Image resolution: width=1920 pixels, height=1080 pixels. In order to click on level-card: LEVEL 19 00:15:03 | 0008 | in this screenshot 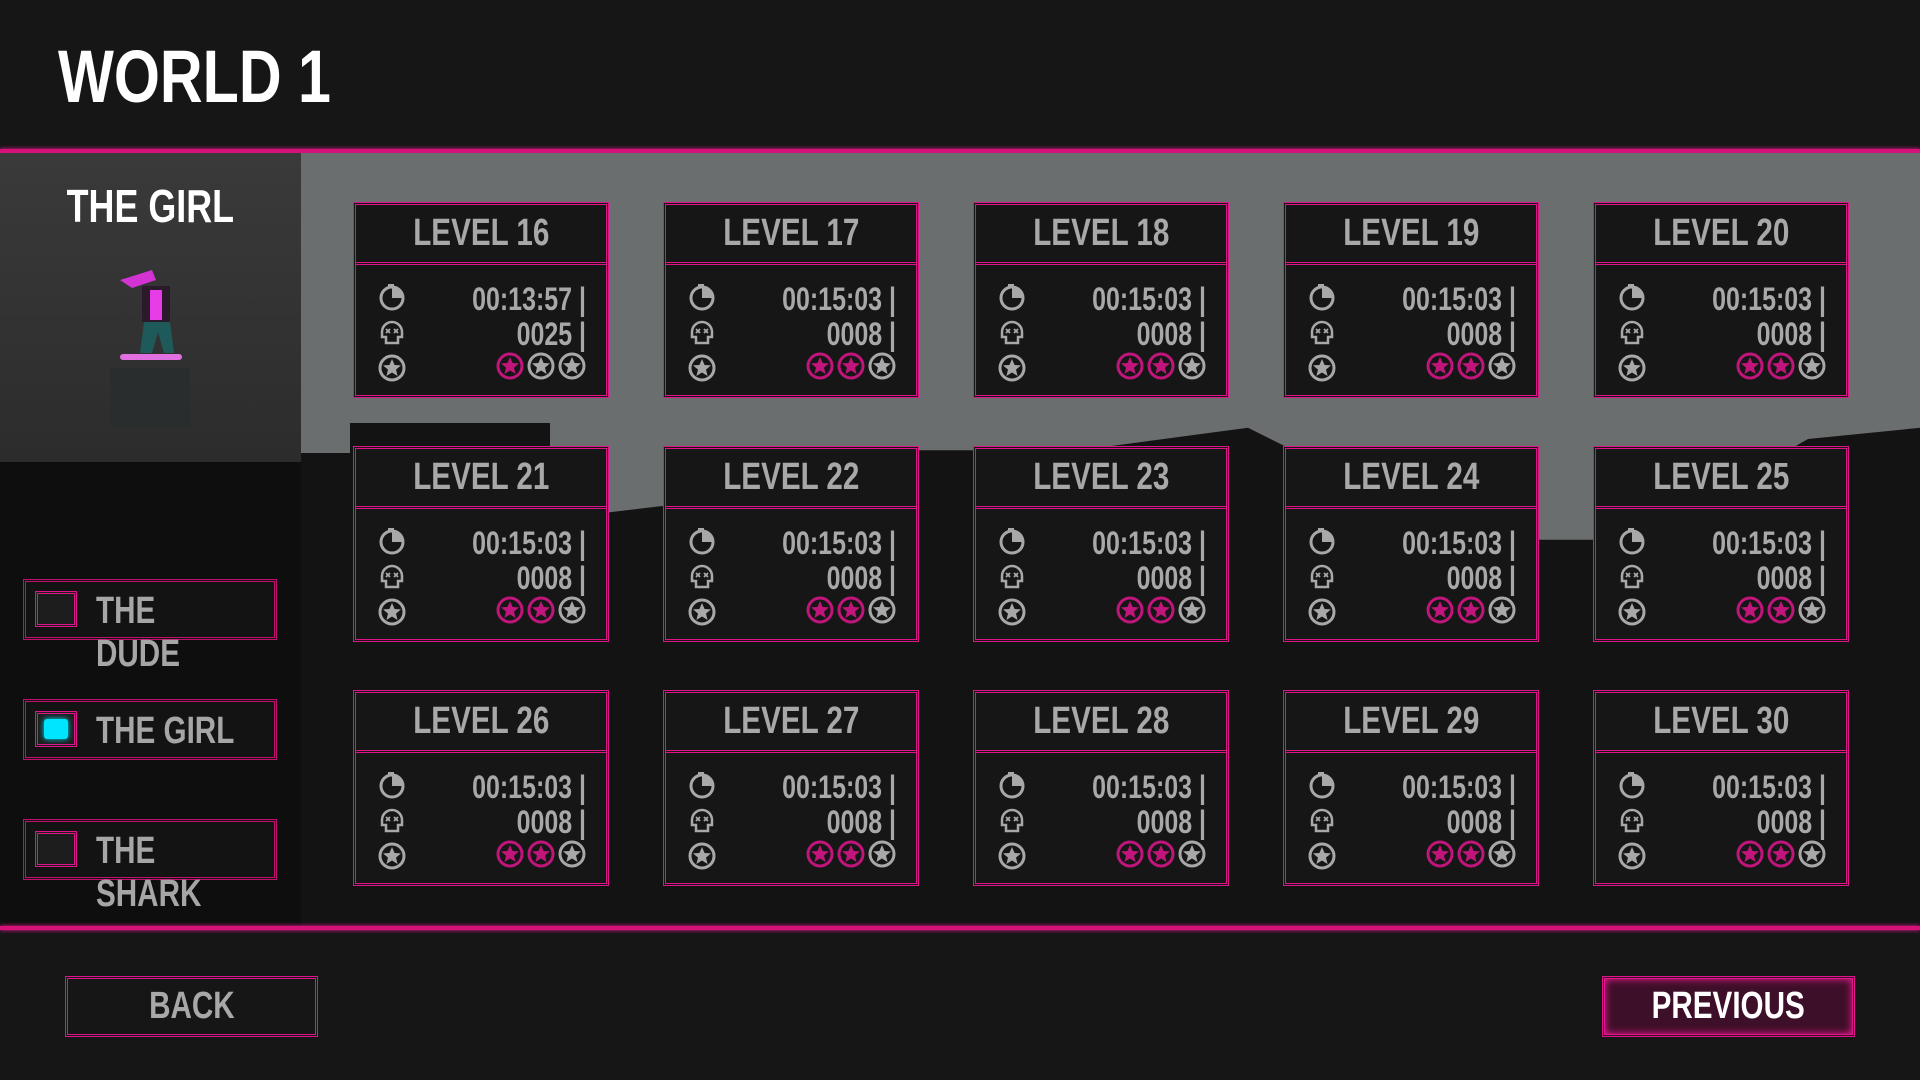, I will do `click(1411, 300)`.